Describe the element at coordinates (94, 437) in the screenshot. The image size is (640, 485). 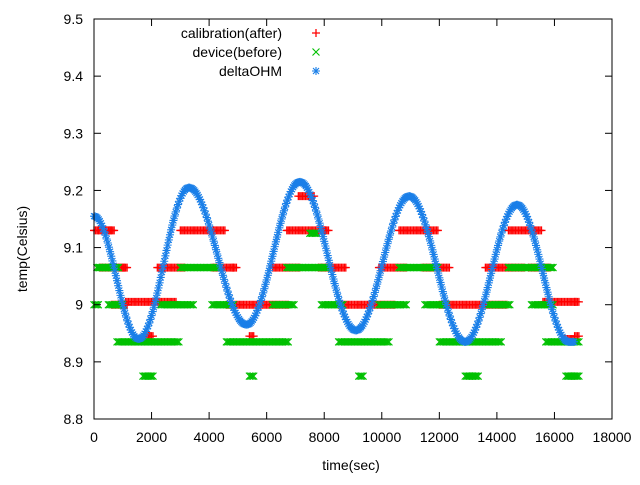
I see `x-tick-label: 0` at that location.